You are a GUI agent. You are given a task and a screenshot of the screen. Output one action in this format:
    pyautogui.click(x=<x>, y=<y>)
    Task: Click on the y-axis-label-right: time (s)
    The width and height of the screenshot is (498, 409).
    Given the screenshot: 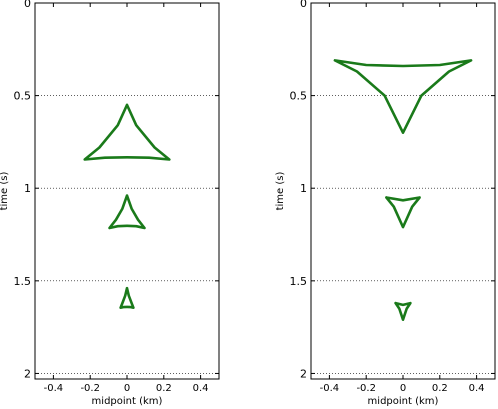 What is the action you would take?
    pyautogui.click(x=280, y=191)
    